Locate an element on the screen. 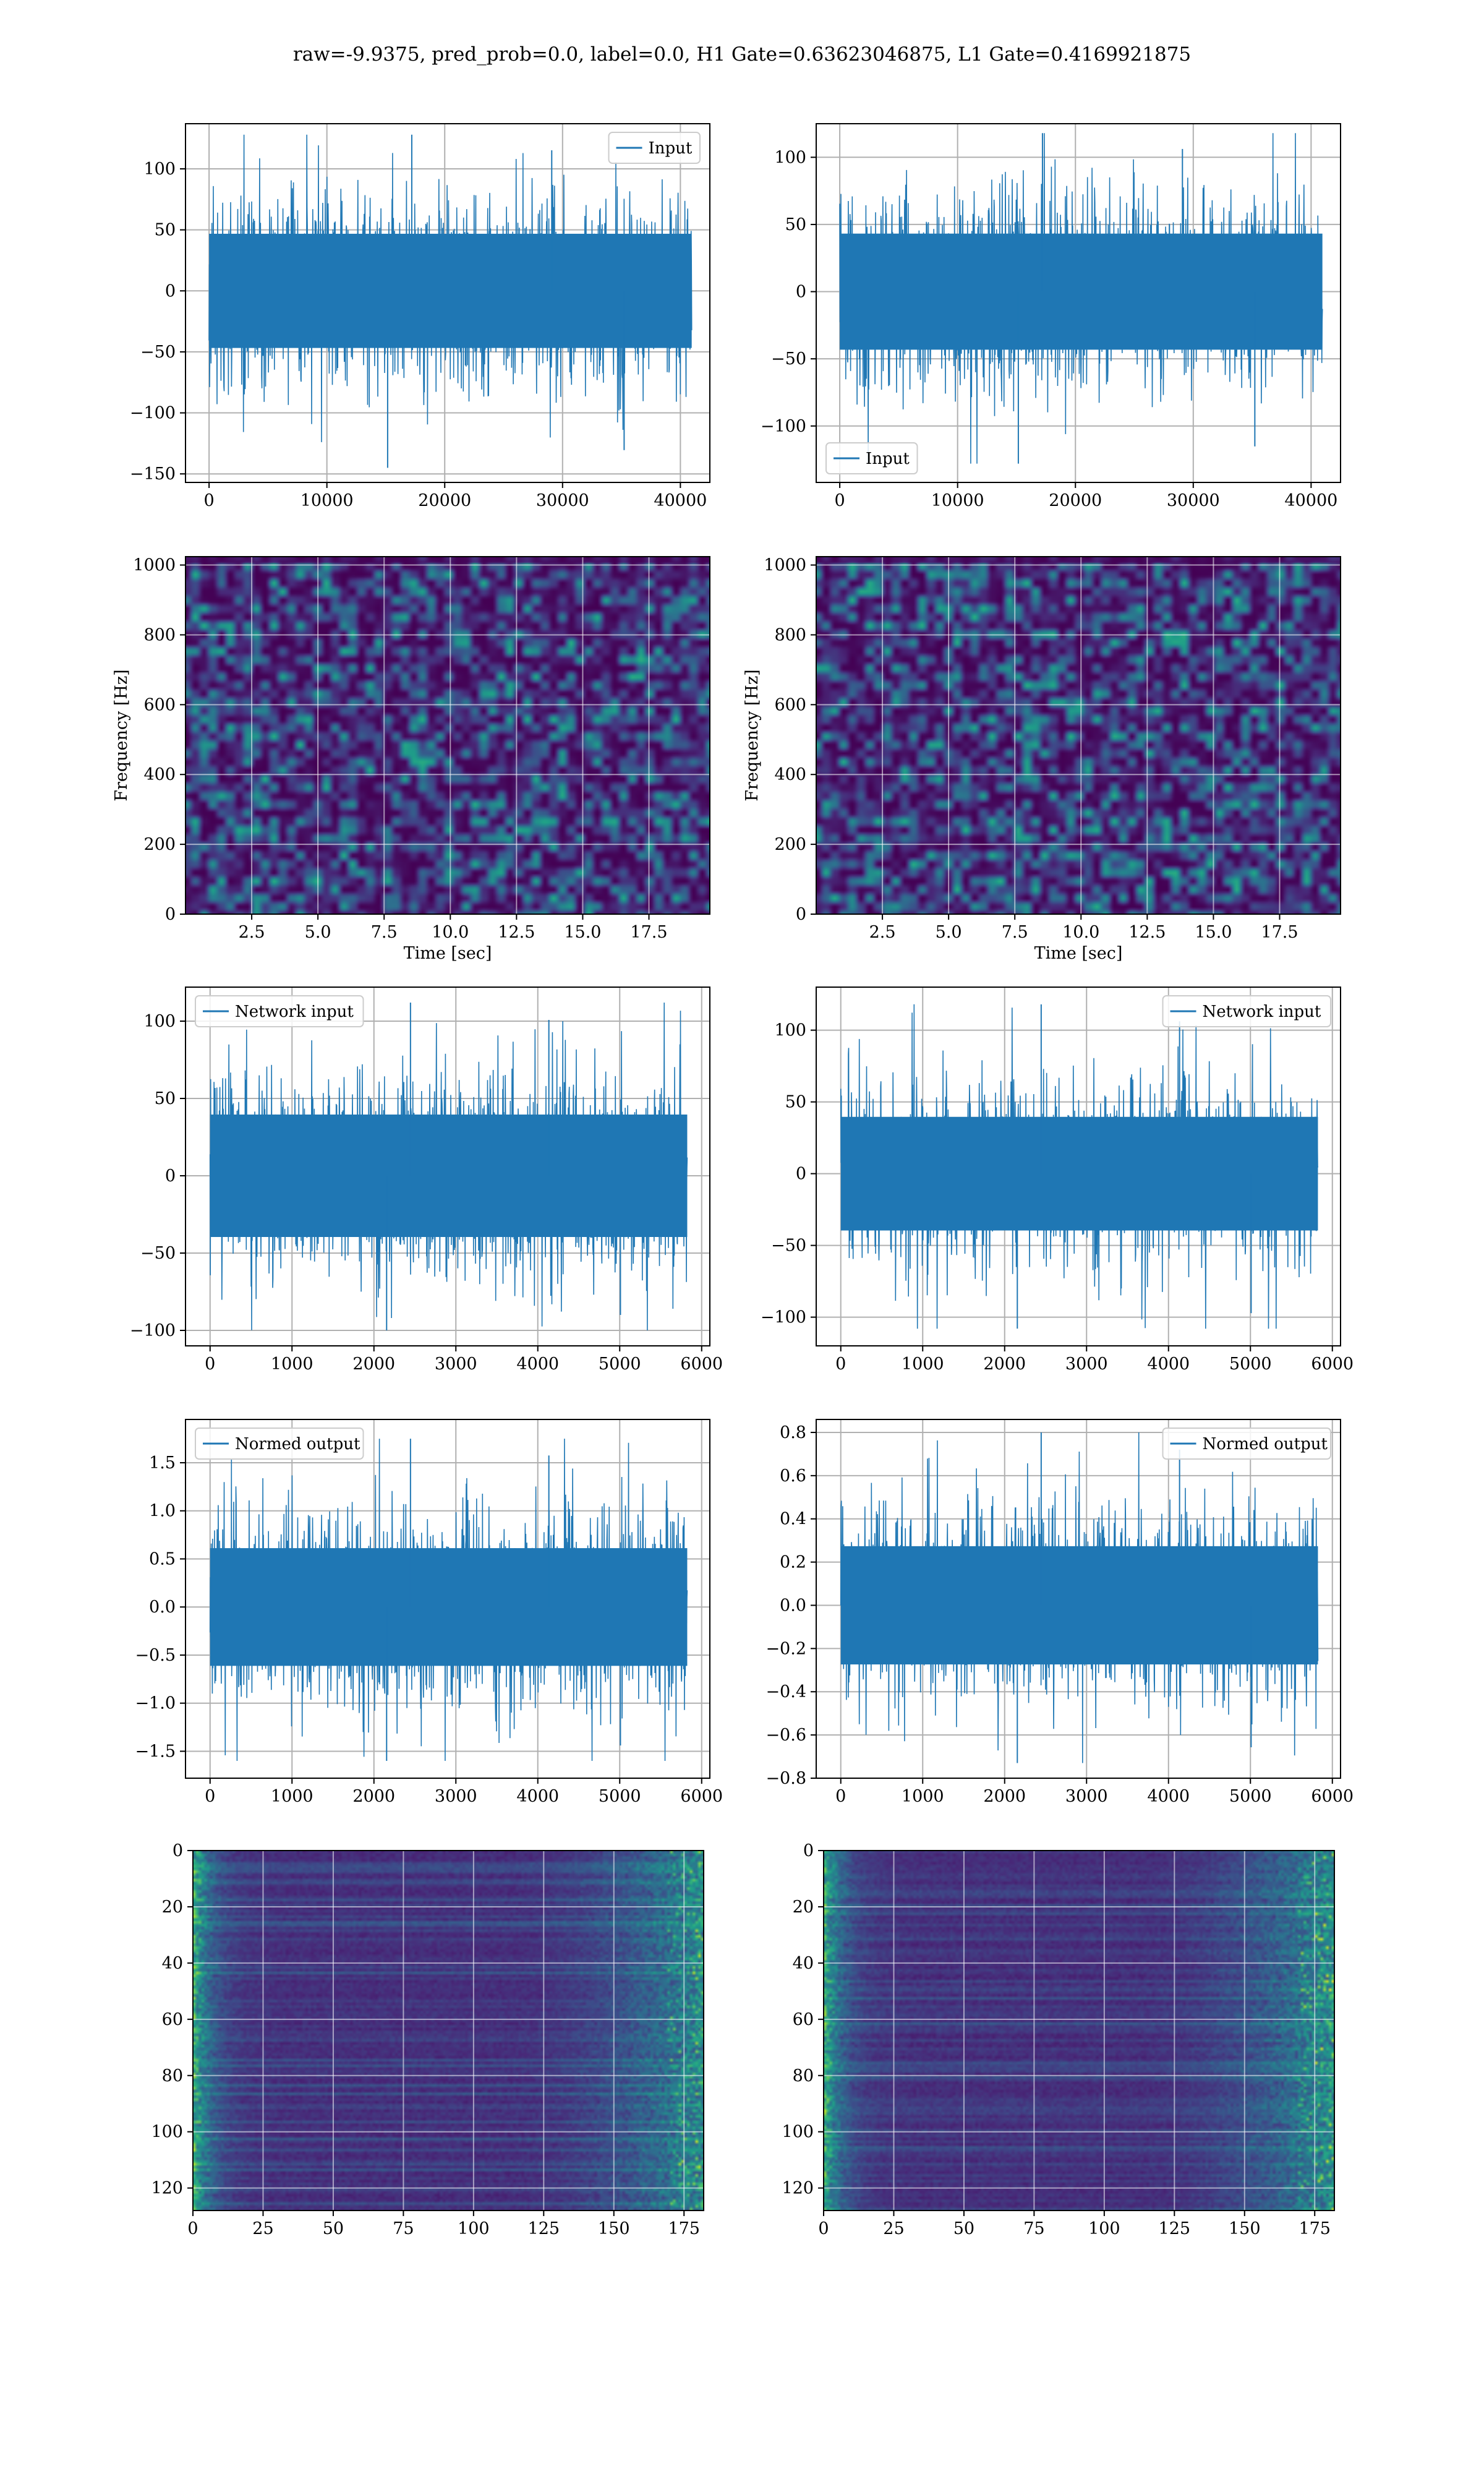 Image resolution: width=1484 pixels, height=2474 pixels. y-tick-label: −0.2 is located at coordinates (785, 1648).